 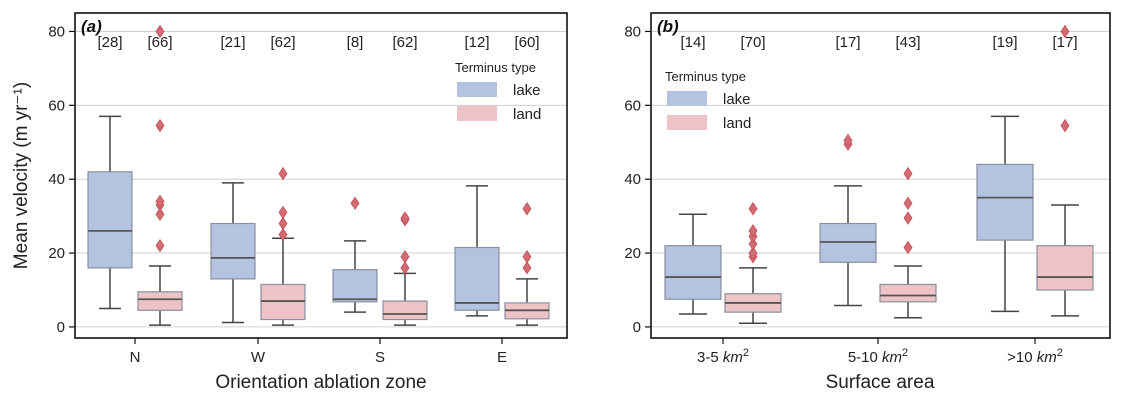 I want to click on legend-label-lake: lake, so click(x=737, y=99).